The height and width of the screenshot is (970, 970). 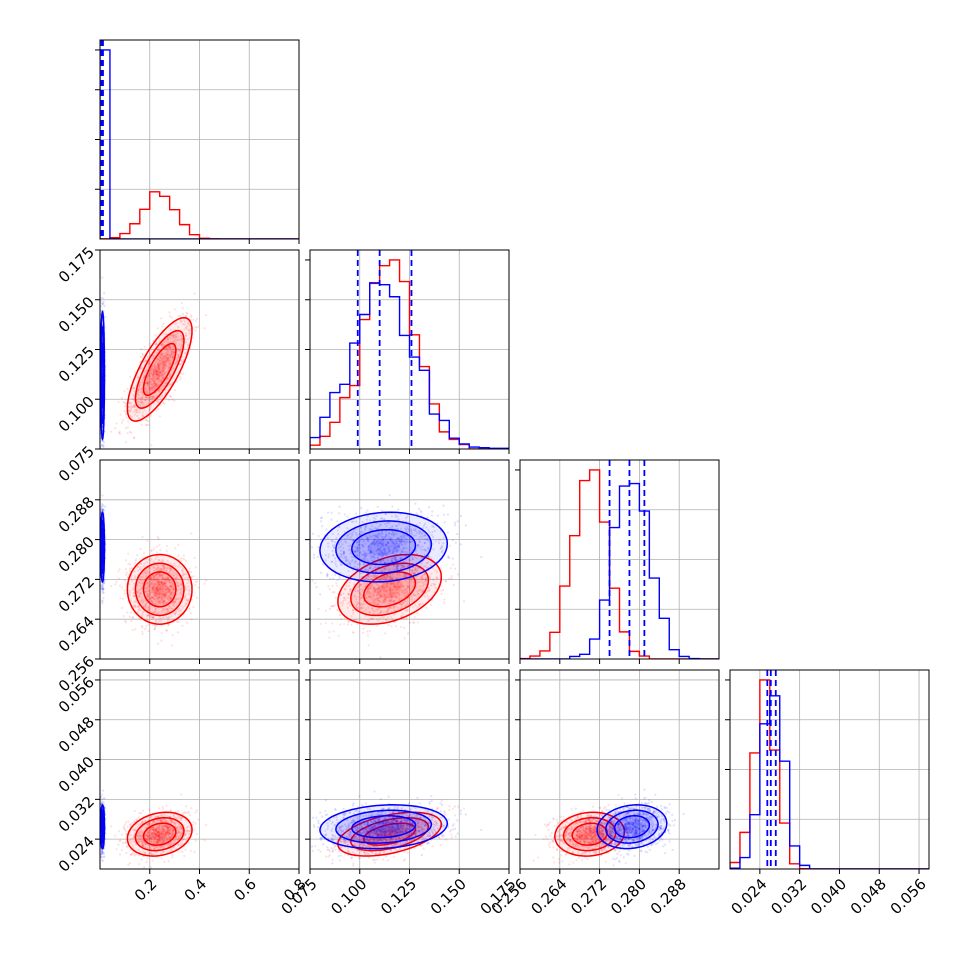 What do you see at coordinates (628, 896) in the screenshot?
I see `x-tick-label: 0.280` at bounding box center [628, 896].